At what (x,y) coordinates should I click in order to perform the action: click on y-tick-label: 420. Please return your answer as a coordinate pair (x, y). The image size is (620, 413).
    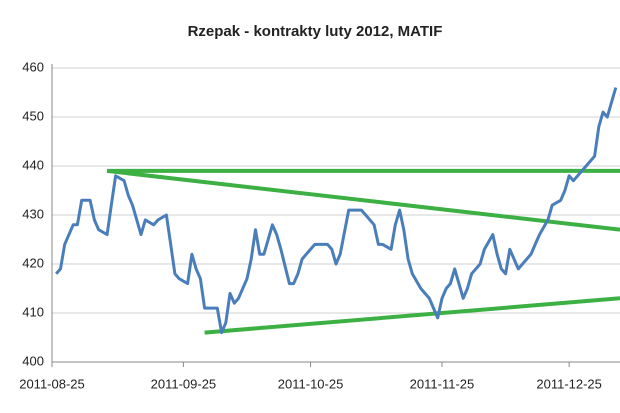
    Looking at the image, I should click on (33, 262).